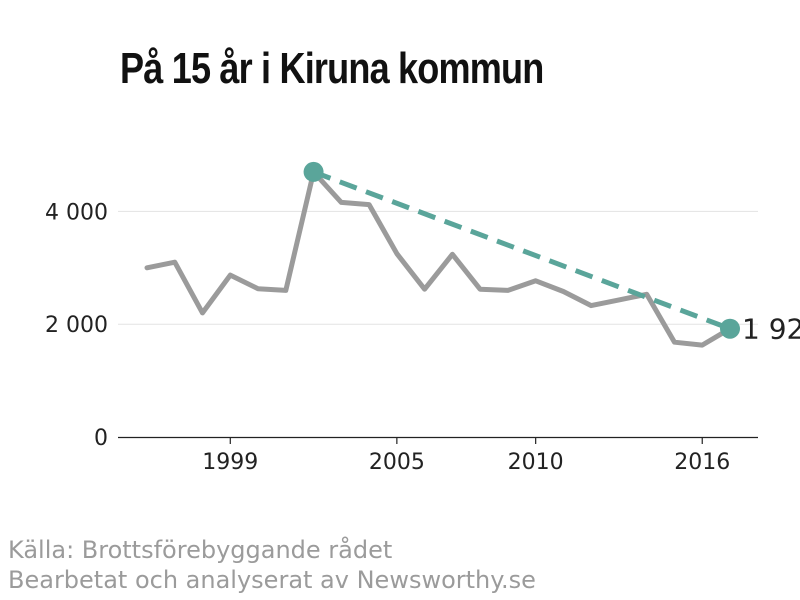 This screenshot has width=800, height=600. I want to click on trend-line, so click(521, 250).